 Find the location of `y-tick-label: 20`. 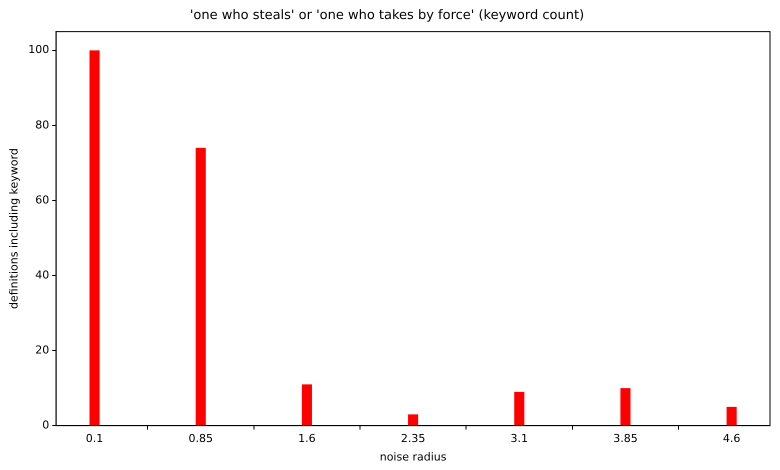

y-tick-label: 20 is located at coordinates (42, 349).